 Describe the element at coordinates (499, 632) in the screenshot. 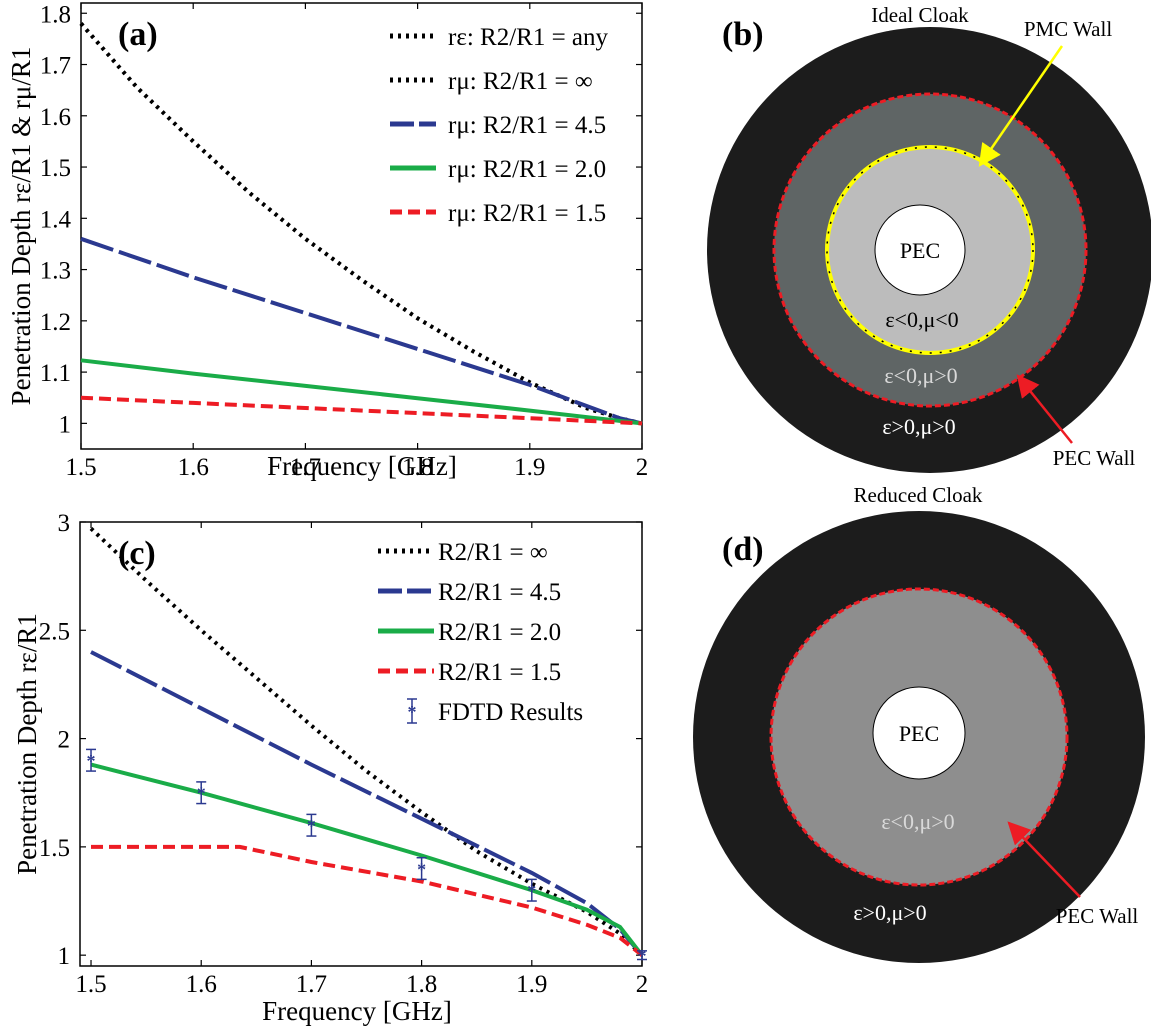

I see `legend-label: R2/R1 = 2.0` at that location.